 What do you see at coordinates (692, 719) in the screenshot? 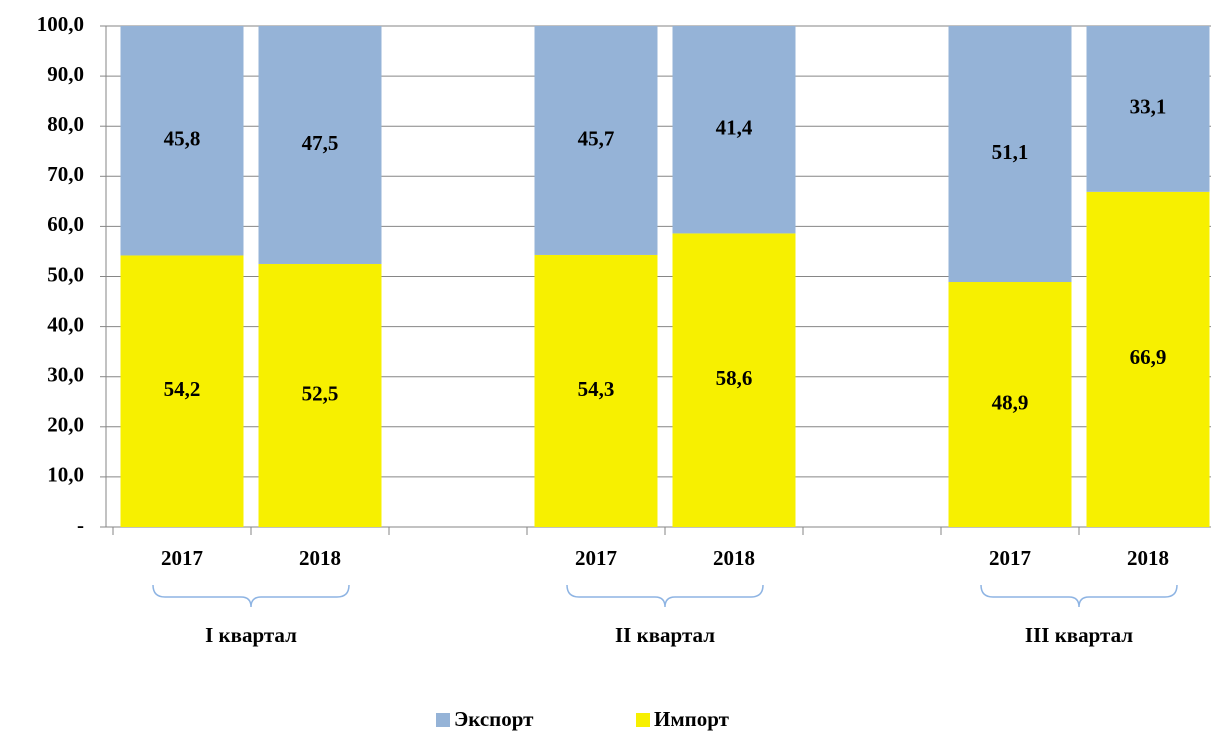
I see `legend-label: Импорт` at bounding box center [692, 719].